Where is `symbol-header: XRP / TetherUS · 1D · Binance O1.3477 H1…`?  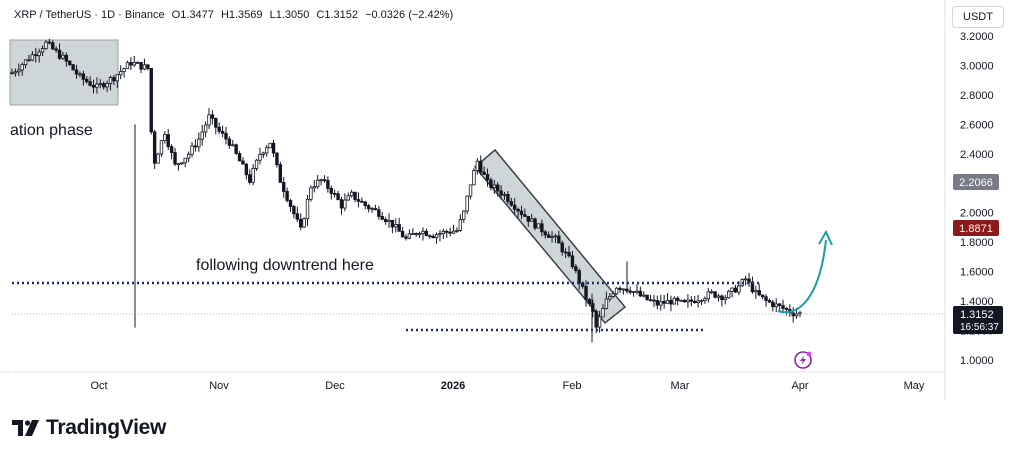
symbol-header: XRP / TetherUS · 1D · Binance O1.3477 H1… is located at coordinates (235, 15).